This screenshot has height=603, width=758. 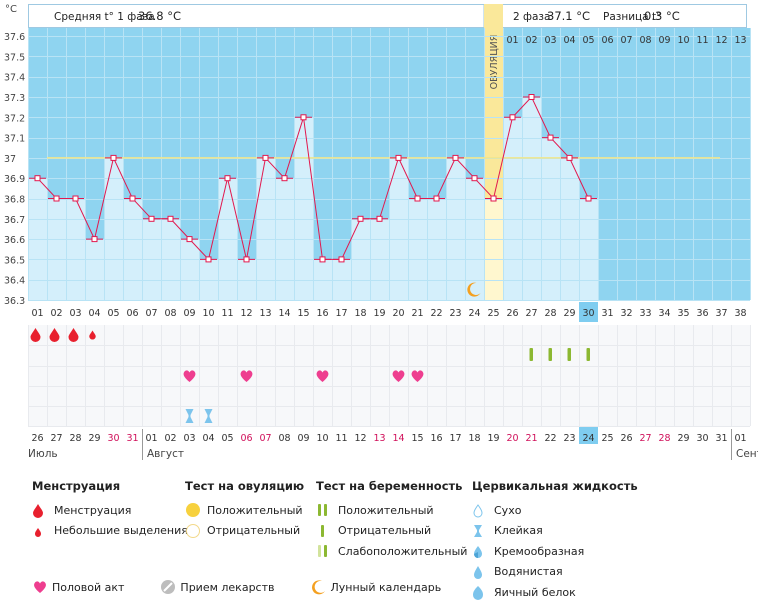 I want to click on calendar-date-label: 15, so click(x=417, y=438).